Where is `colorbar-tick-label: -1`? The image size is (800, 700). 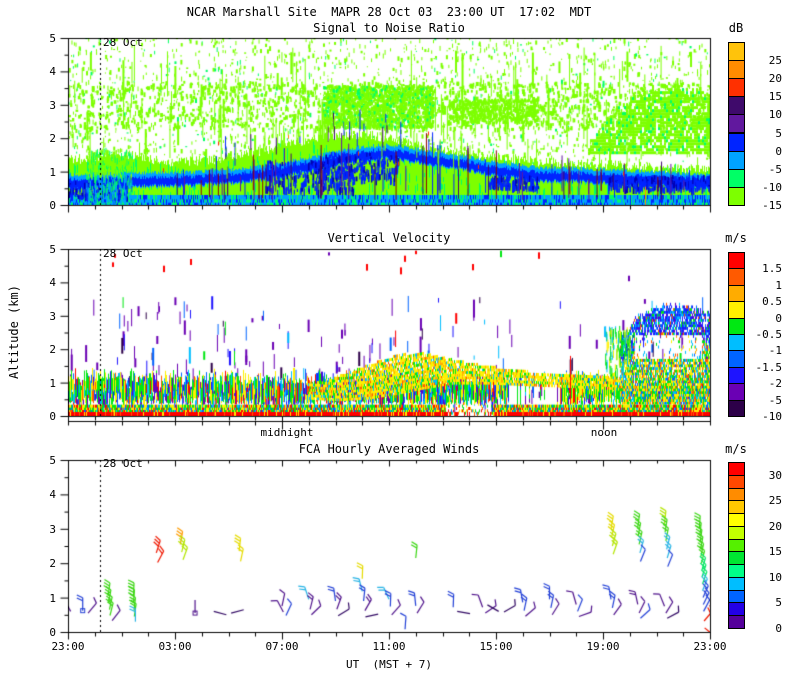
colorbar-tick-label: -1 is located at coordinates (775, 351).